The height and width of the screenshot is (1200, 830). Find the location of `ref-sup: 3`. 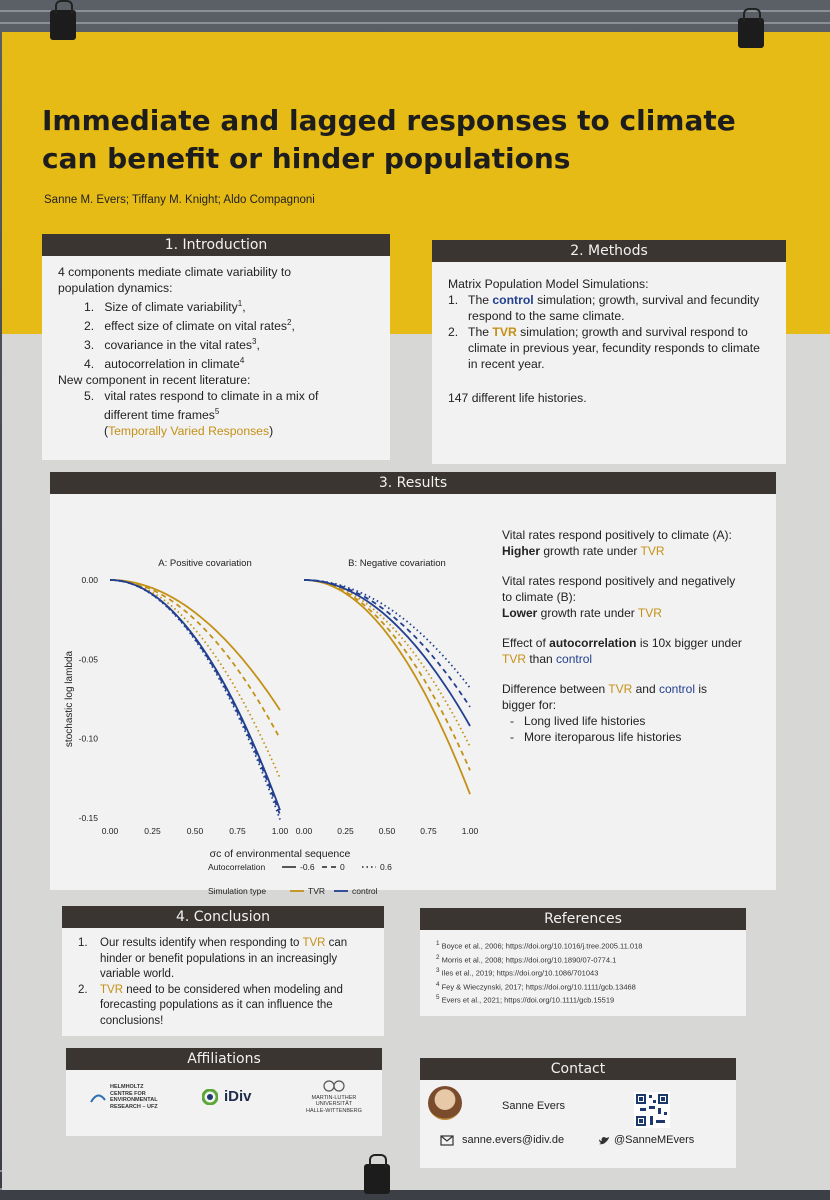

ref-sup: 3 is located at coordinates (438, 970).